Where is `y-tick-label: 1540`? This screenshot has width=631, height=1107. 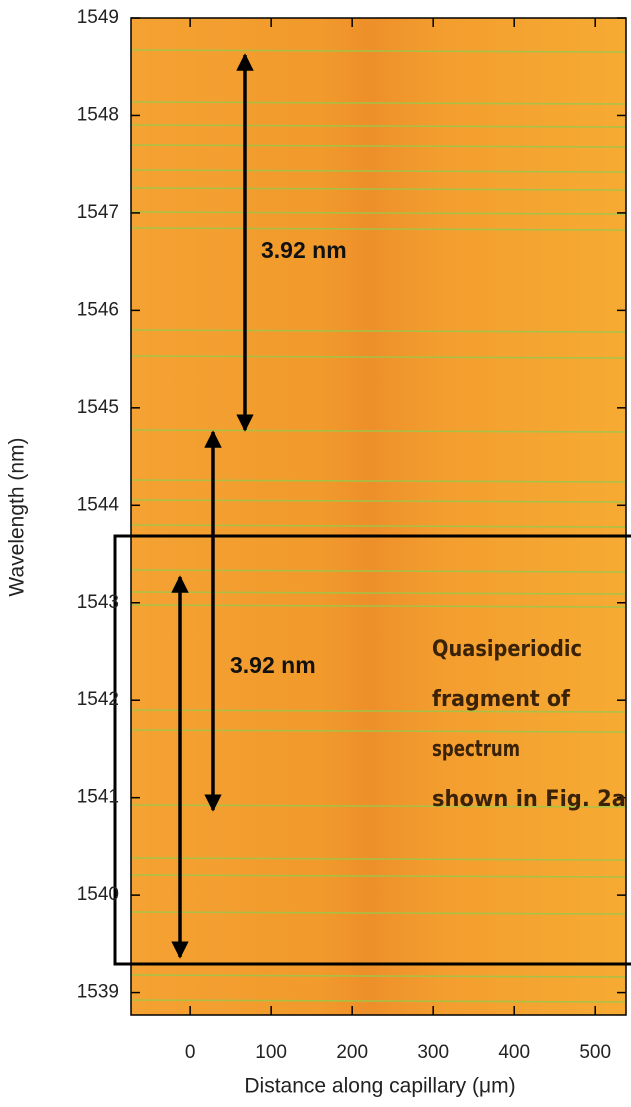 y-tick-label: 1540 is located at coordinates (98, 894).